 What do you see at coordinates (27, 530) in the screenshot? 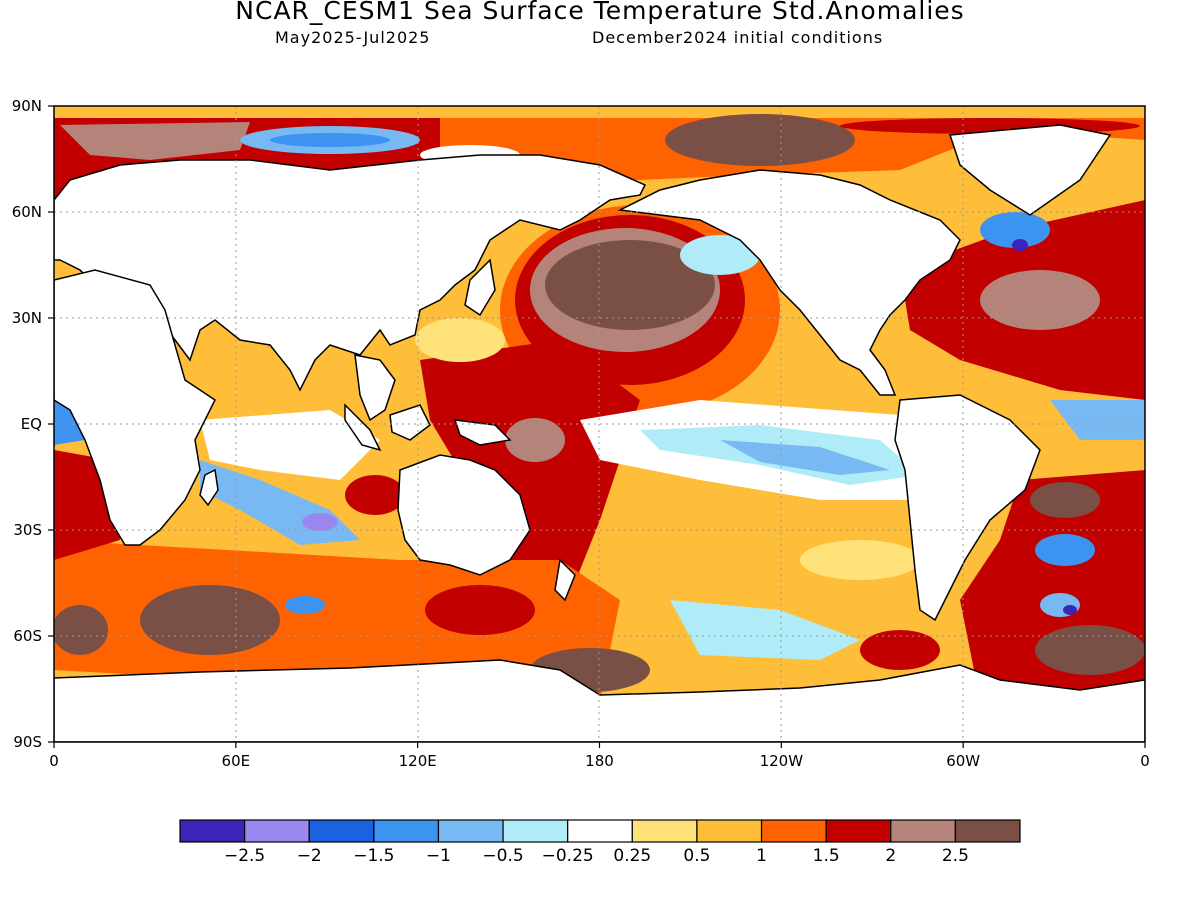
I see `lat-tick-label: 30S` at bounding box center [27, 530].